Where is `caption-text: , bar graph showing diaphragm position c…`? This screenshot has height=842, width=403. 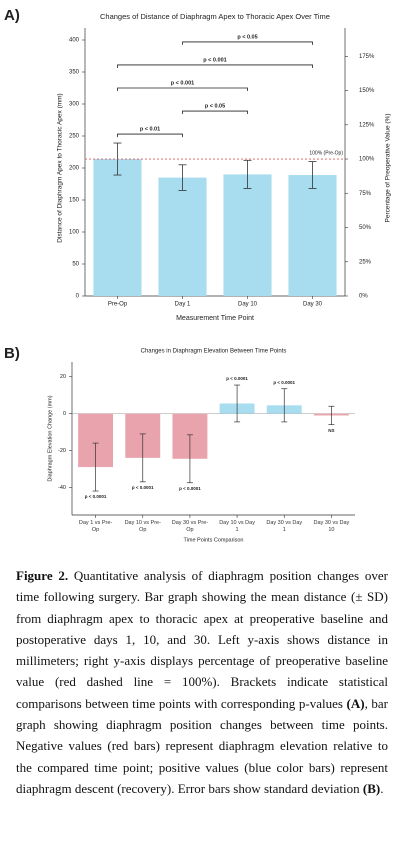
caption-text: , bar graph showing diaphragm position c… is located at coordinates (202, 745).